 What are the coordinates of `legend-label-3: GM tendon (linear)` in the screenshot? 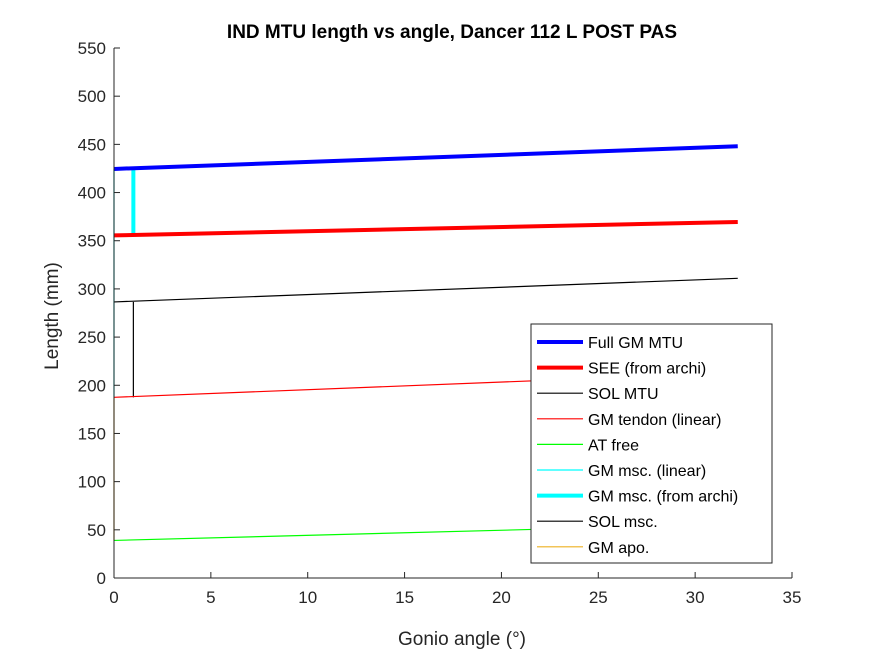 It's located at (654, 420).